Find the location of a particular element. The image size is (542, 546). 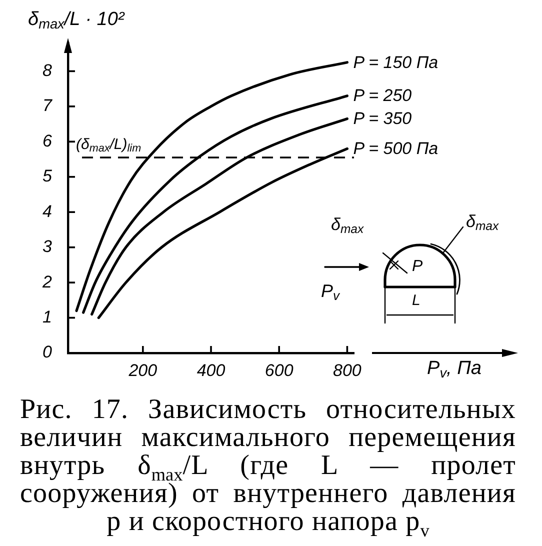

x-tick-label: 200 is located at coordinates (143, 370).